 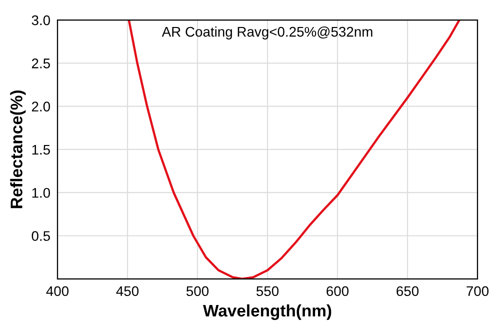 I want to click on x-tick-label: 400, so click(x=57, y=291).